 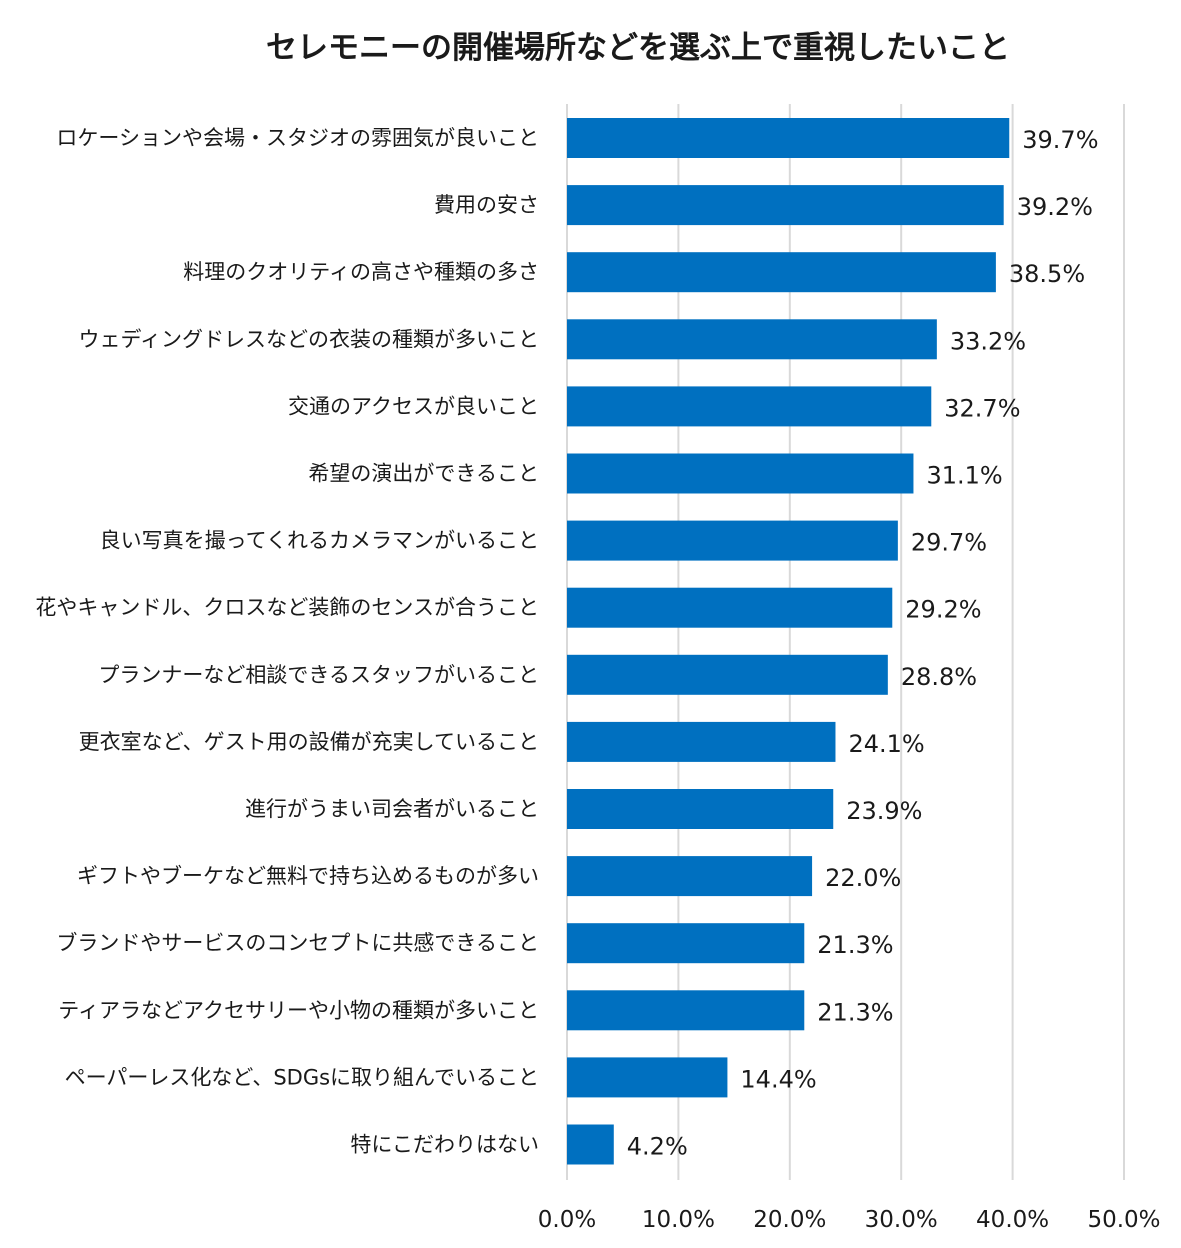 I want to click on category-label: 希望の演出ができること, so click(x=423, y=474).